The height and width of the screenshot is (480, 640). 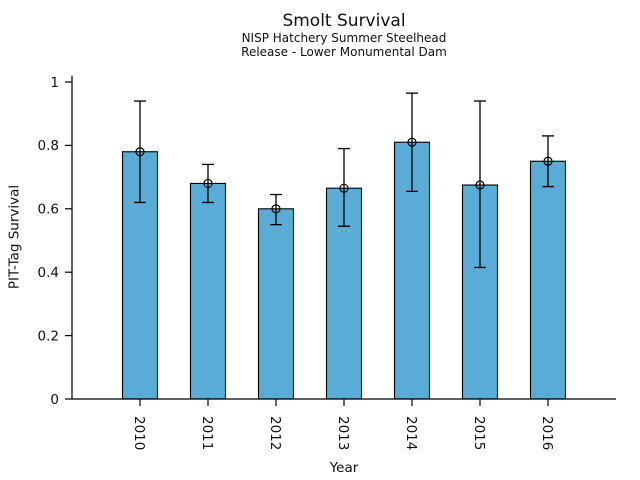 I want to click on point-marker-2014, so click(x=412, y=142).